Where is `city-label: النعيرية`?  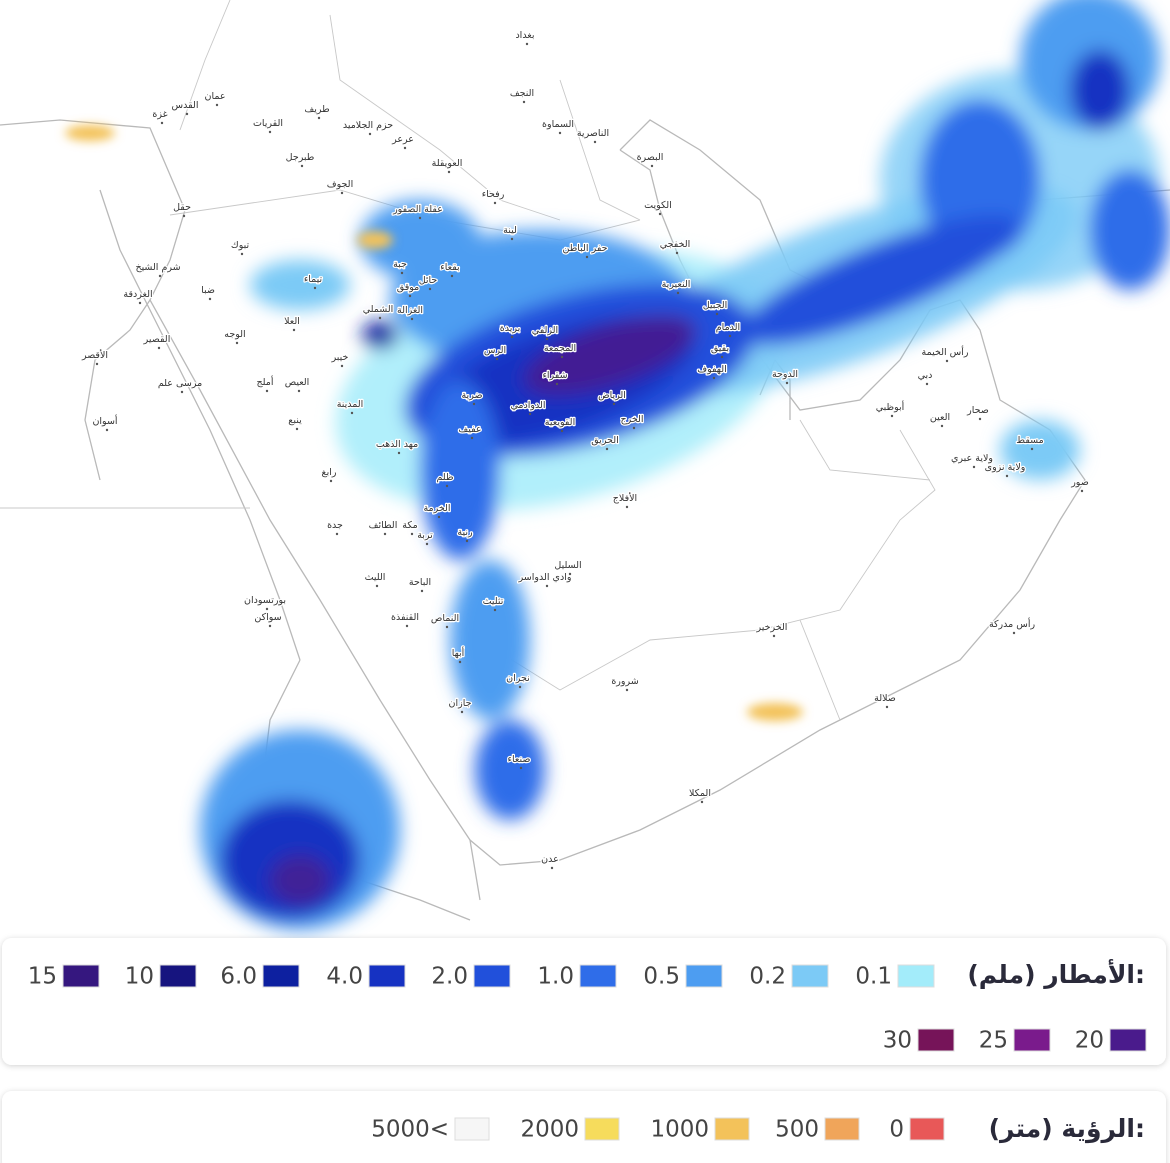 city-label: النعيرية is located at coordinates (676, 284).